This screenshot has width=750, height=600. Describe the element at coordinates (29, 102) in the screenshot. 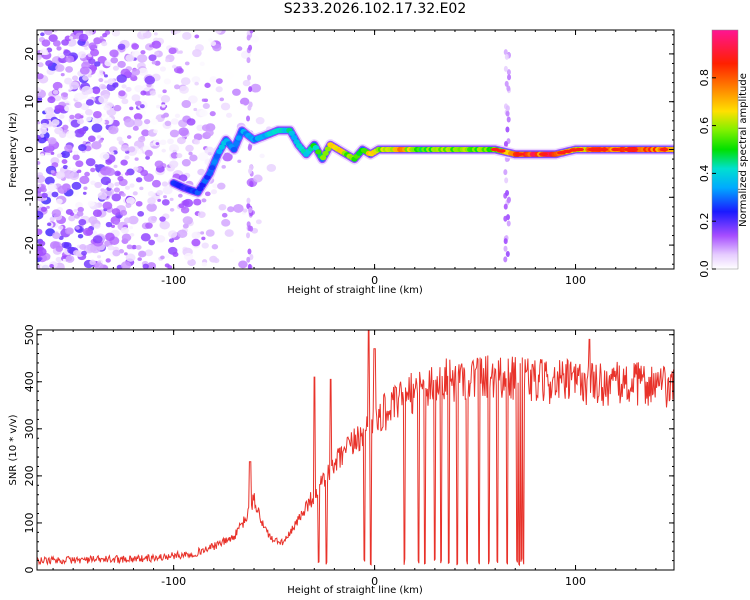

I see `spectrogram-ytick-label: 10` at that location.